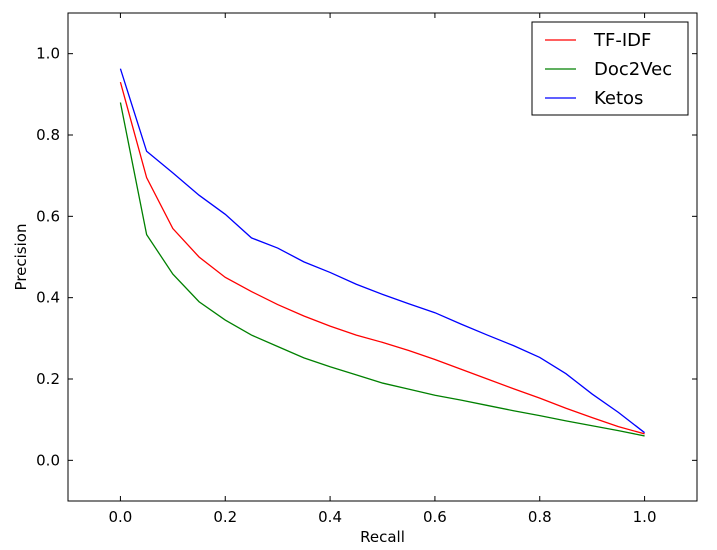 This screenshot has height=550, width=717. What do you see at coordinates (618, 98) in the screenshot?
I see `legend-label: Ketos` at bounding box center [618, 98].